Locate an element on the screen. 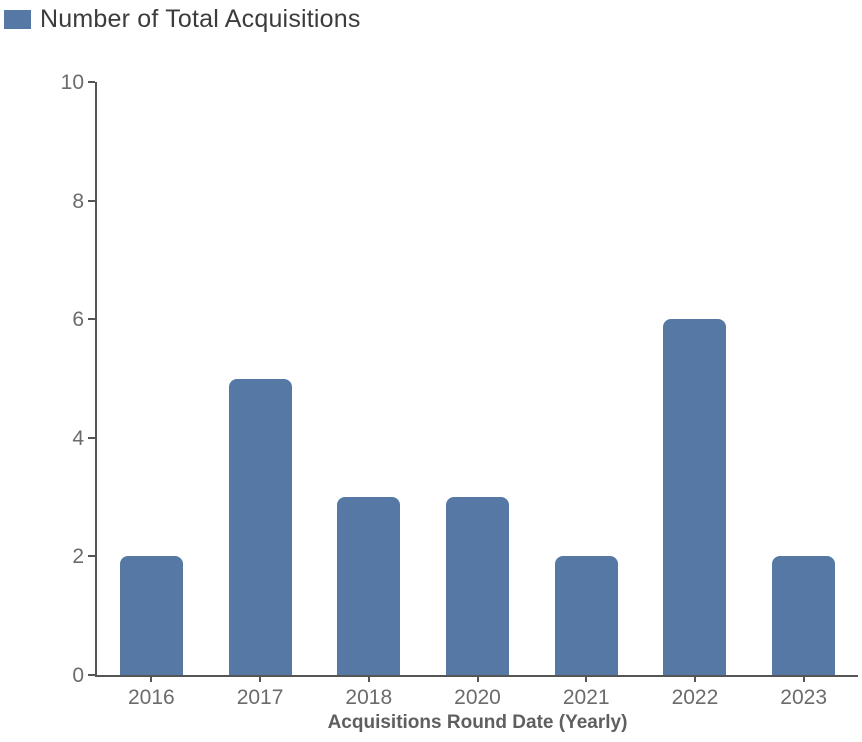 The height and width of the screenshot is (742, 862). bar-2016 is located at coordinates (151, 615).